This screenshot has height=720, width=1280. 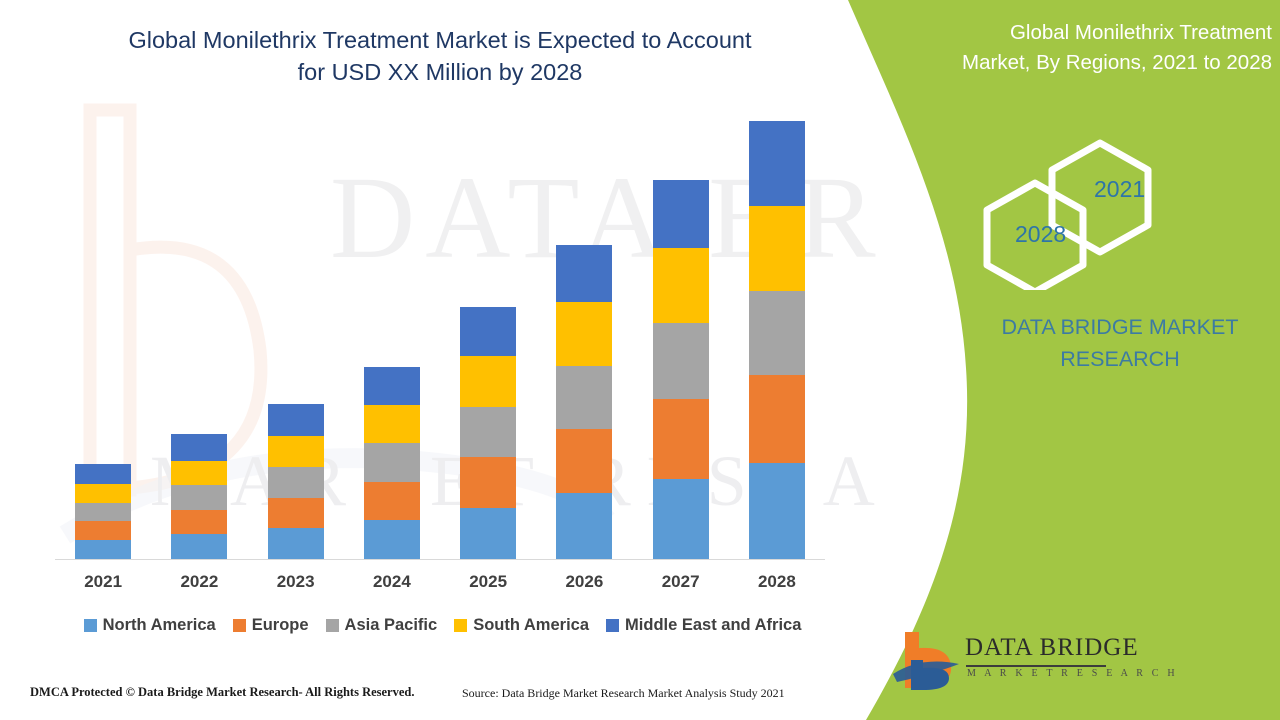 I want to click on legend-item-south-america: South America, so click(x=521, y=625).